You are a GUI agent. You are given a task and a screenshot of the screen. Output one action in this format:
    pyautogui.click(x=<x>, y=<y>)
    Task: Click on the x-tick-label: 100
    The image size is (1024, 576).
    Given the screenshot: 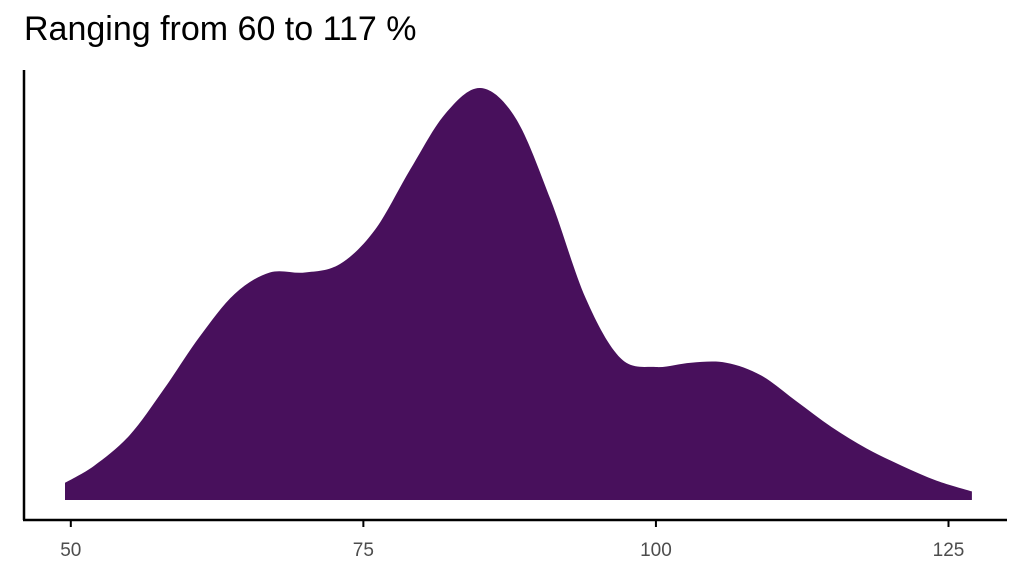 What is the action you would take?
    pyautogui.click(x=656, y=550)
    